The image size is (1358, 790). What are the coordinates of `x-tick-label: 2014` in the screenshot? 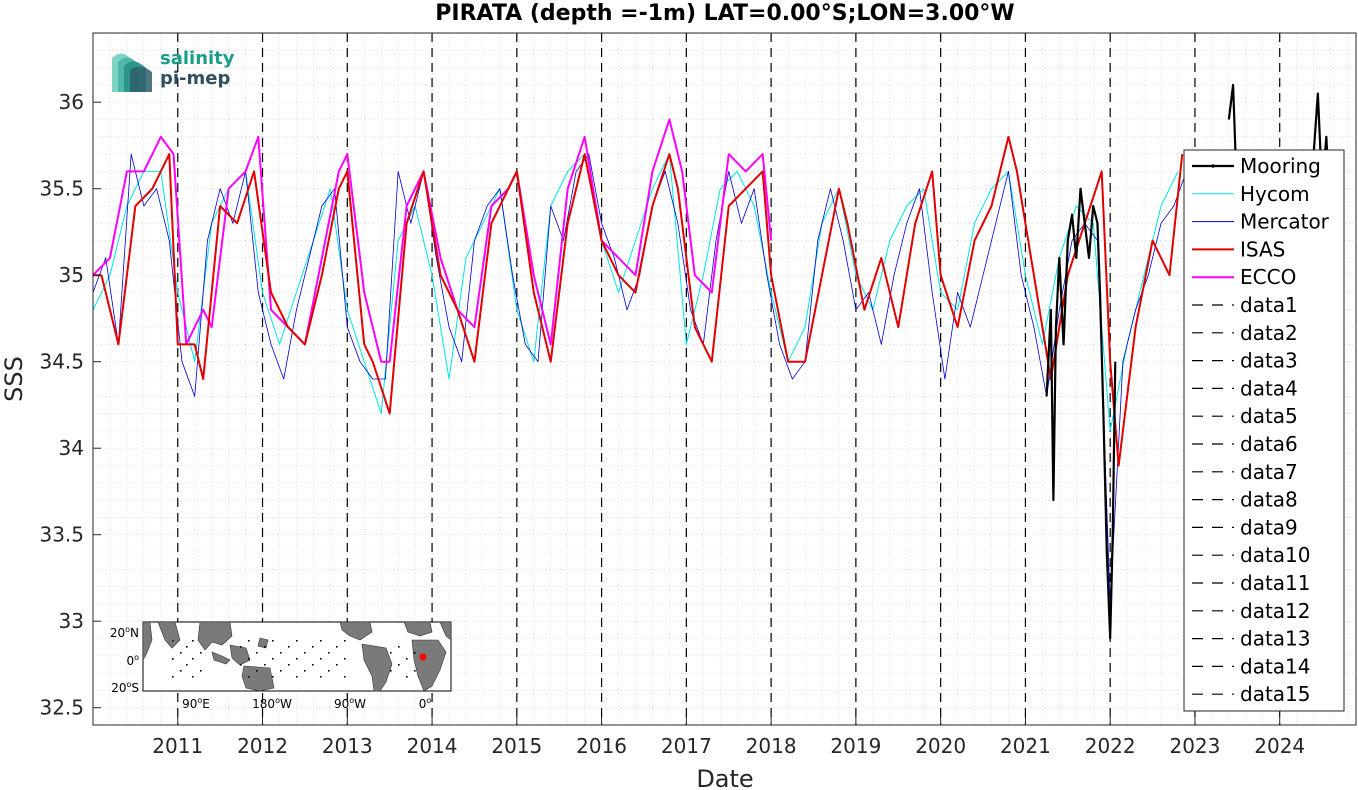 It's located at (432, 746).